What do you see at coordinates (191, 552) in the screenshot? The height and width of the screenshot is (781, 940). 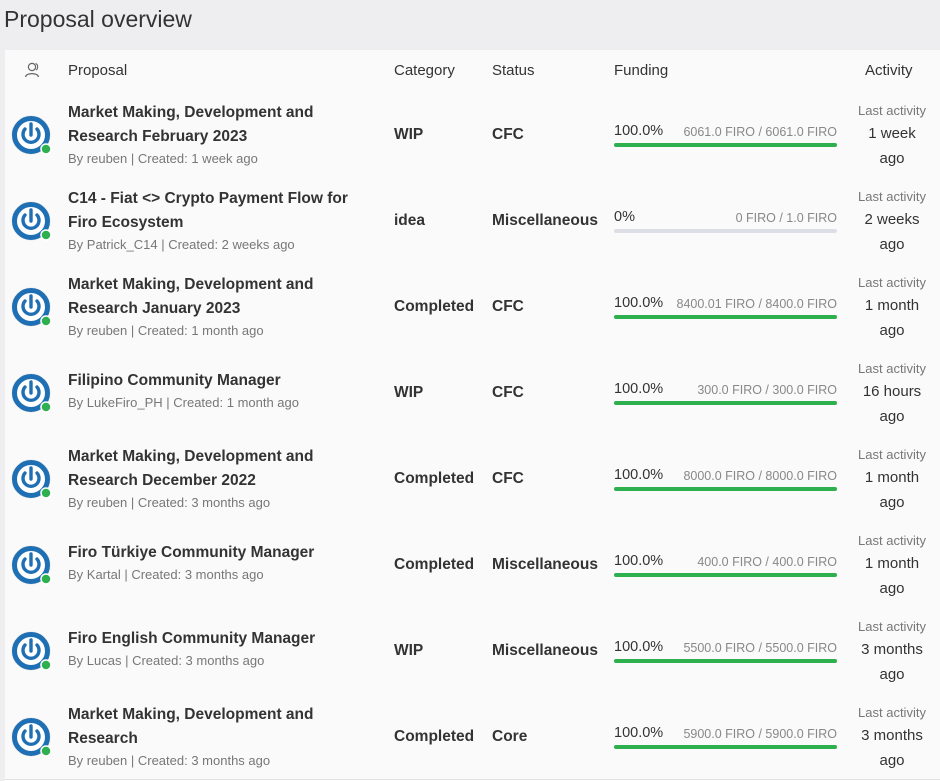 I see `proposal-title-link: Firo Türkiye Community Manager` at bounding box center [191, 552].